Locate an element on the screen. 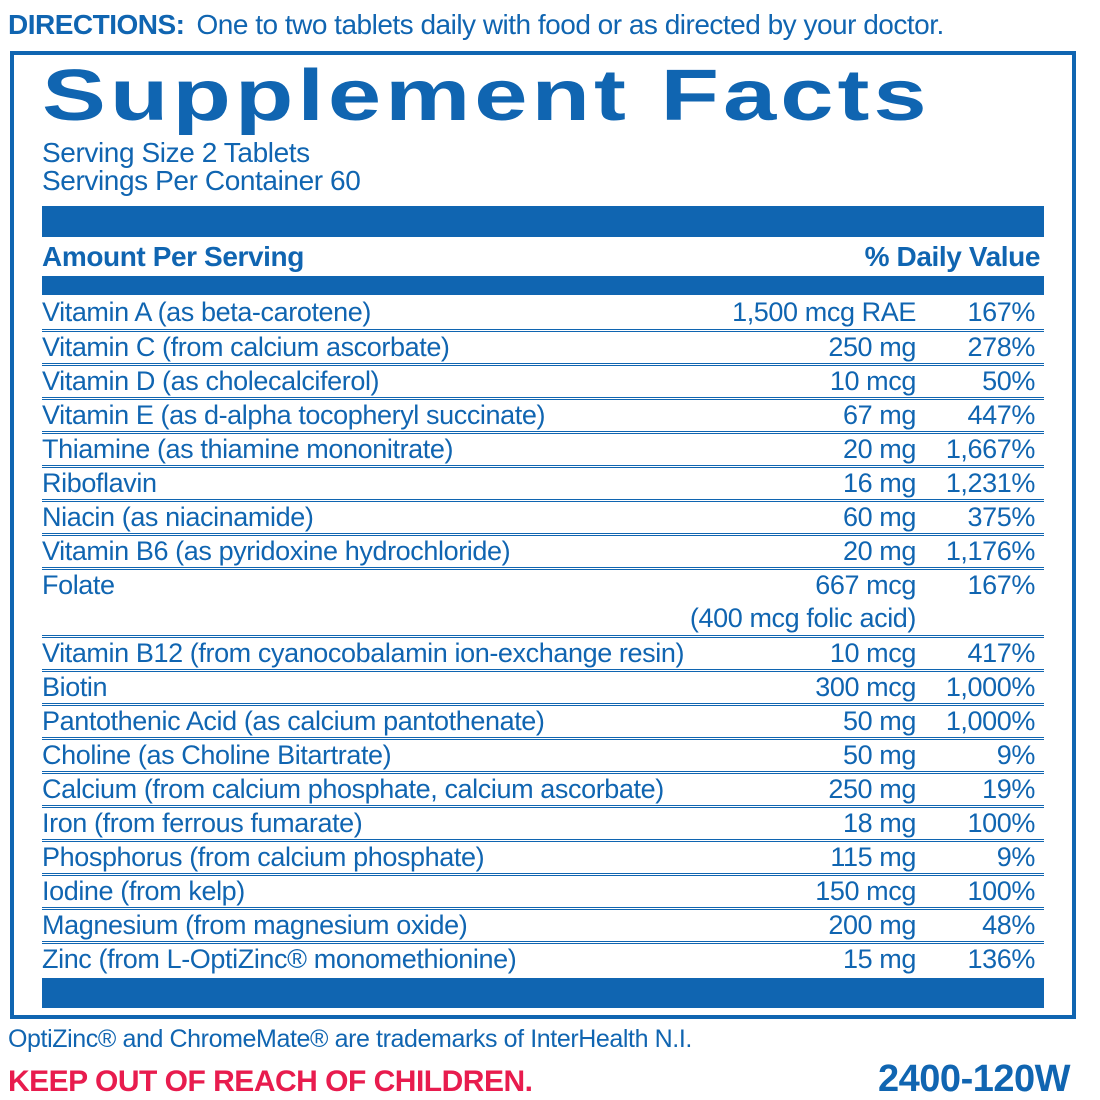 The image size is (1100, 1100). amount-per-serving-label: Amount Per Serving is located at coordinates (173, 256).